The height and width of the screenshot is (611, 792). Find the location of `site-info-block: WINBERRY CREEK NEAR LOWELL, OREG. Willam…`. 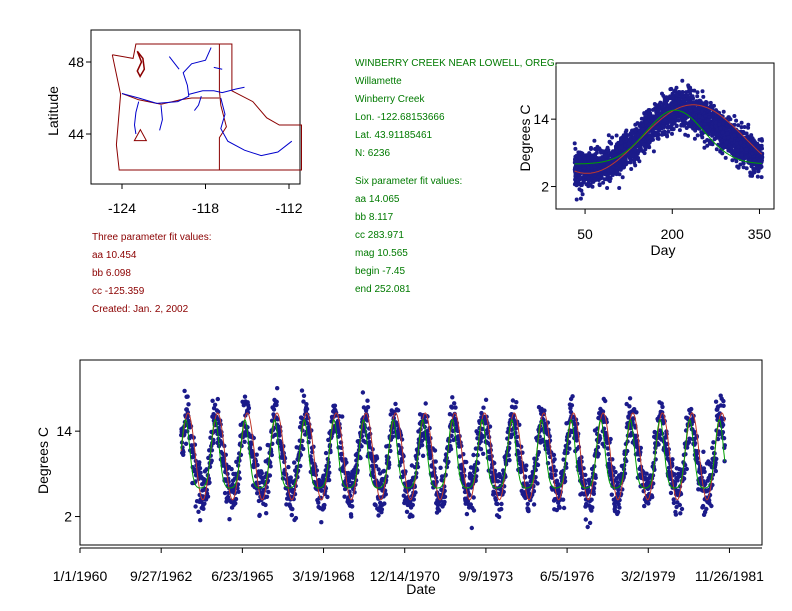

site-info-block: WINBERRY CREEK NEAR LOWELL, OREG. Willam… is located at coordinates (456, 109).